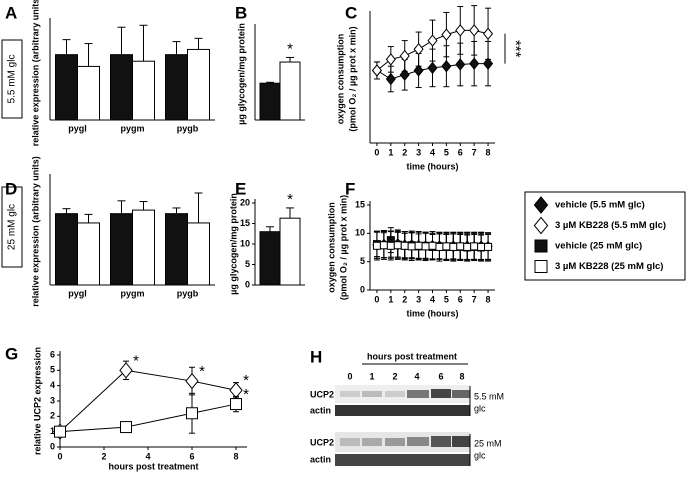 The image size is (689, 489). Describe the element at coordinates (416, 376) in the screenshot. I see `lane-label: 4` at that location.